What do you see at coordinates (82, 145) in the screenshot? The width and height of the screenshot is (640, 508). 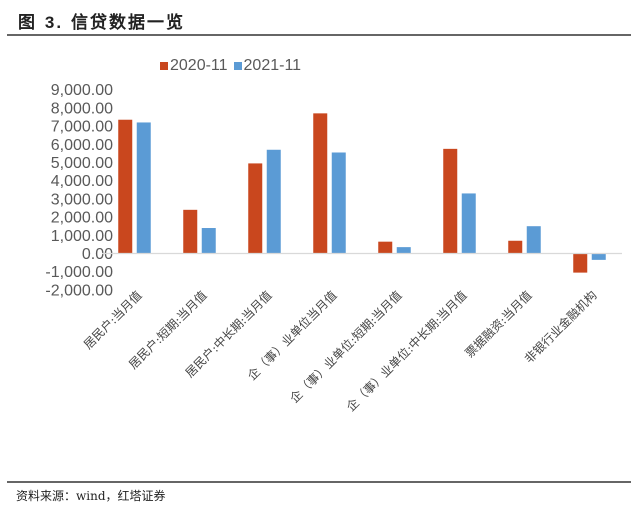 I see `y-tick-label: 6,000.00` at bounding box center [82, 145].